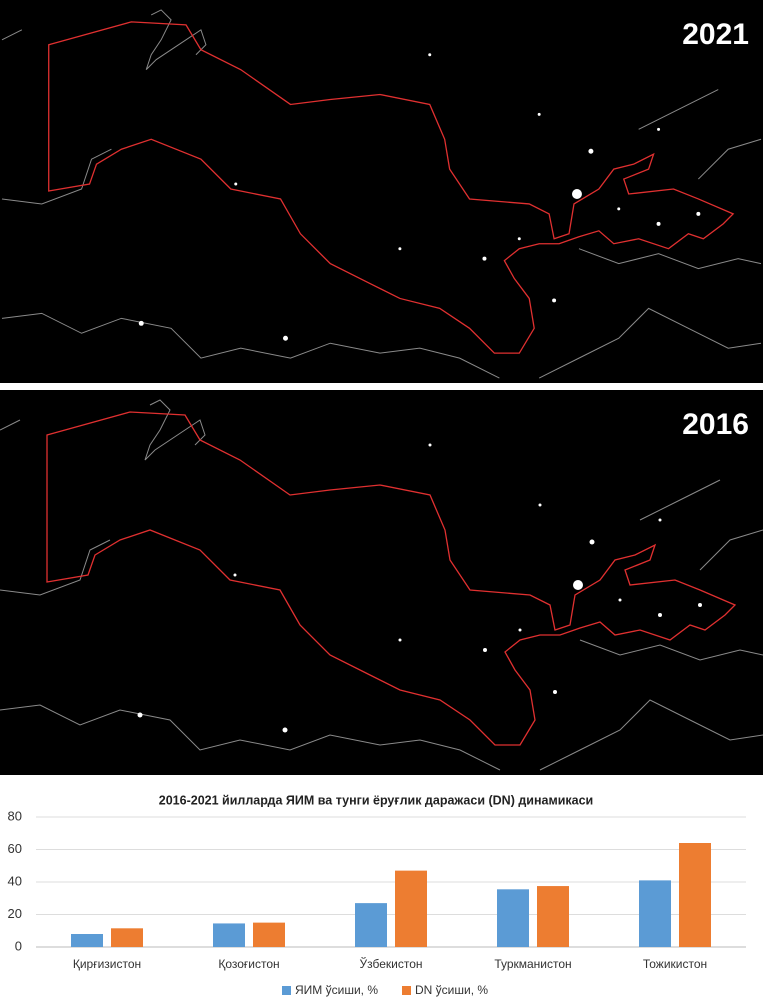 The height and width of the screenshot is (1007, 763). Describe the element at coordinates (451, 990) in the screenshot. I see `legend-label: DN ўсиши, %` at that location.